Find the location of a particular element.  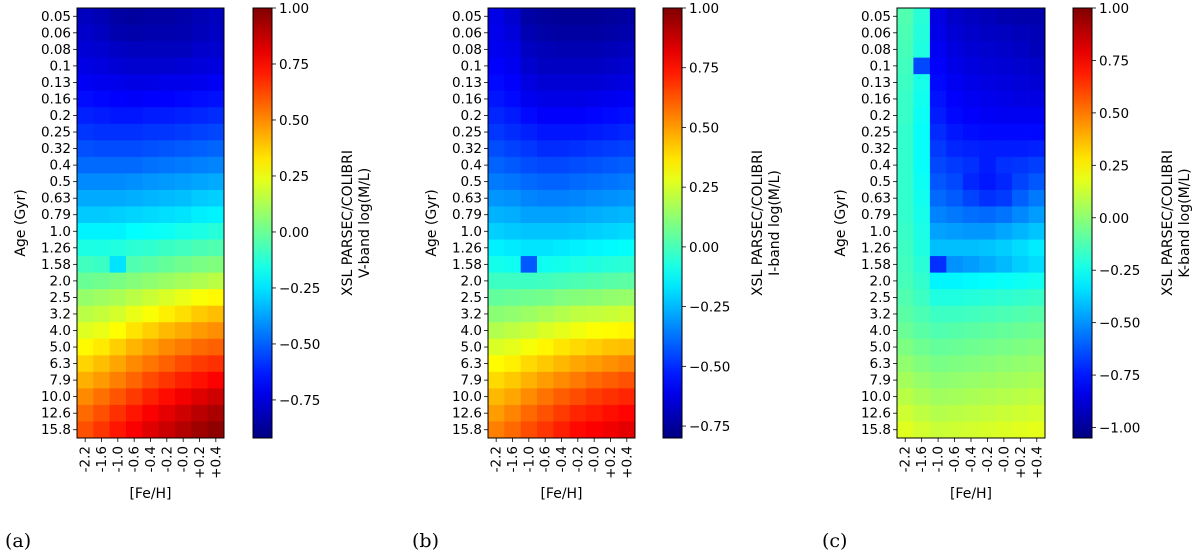

y-tick-label: 0.79 is located at coordinates (56, 215).